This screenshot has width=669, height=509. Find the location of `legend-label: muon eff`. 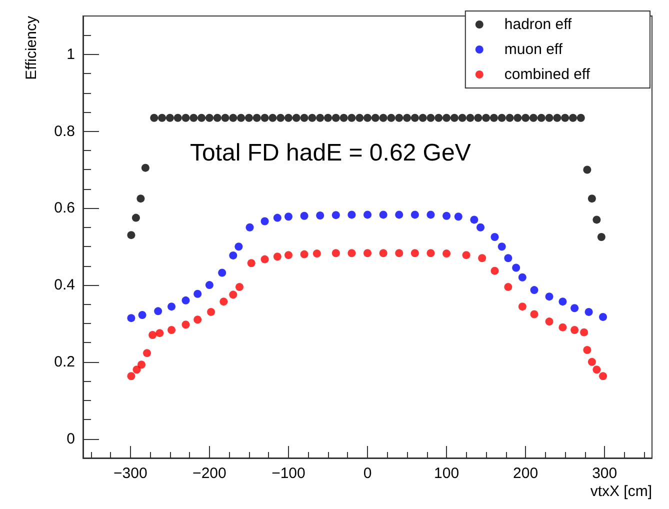

legend-label: muon eff is located at coordinates (534, 49).